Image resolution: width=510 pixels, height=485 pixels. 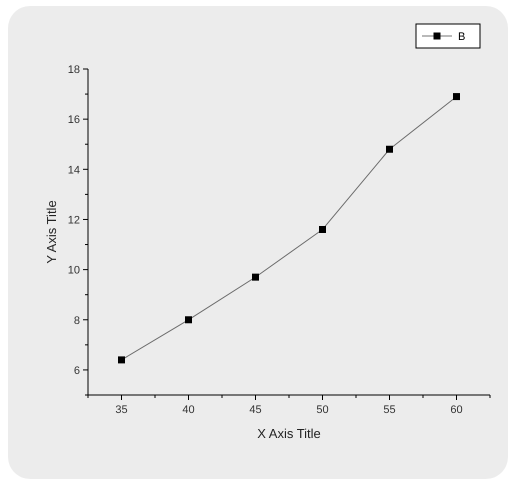 What do you see at coordinates (289, 433) in the screenshot?
I see `x-axis-title: X Axis Title` at bounding box center [289, 433].